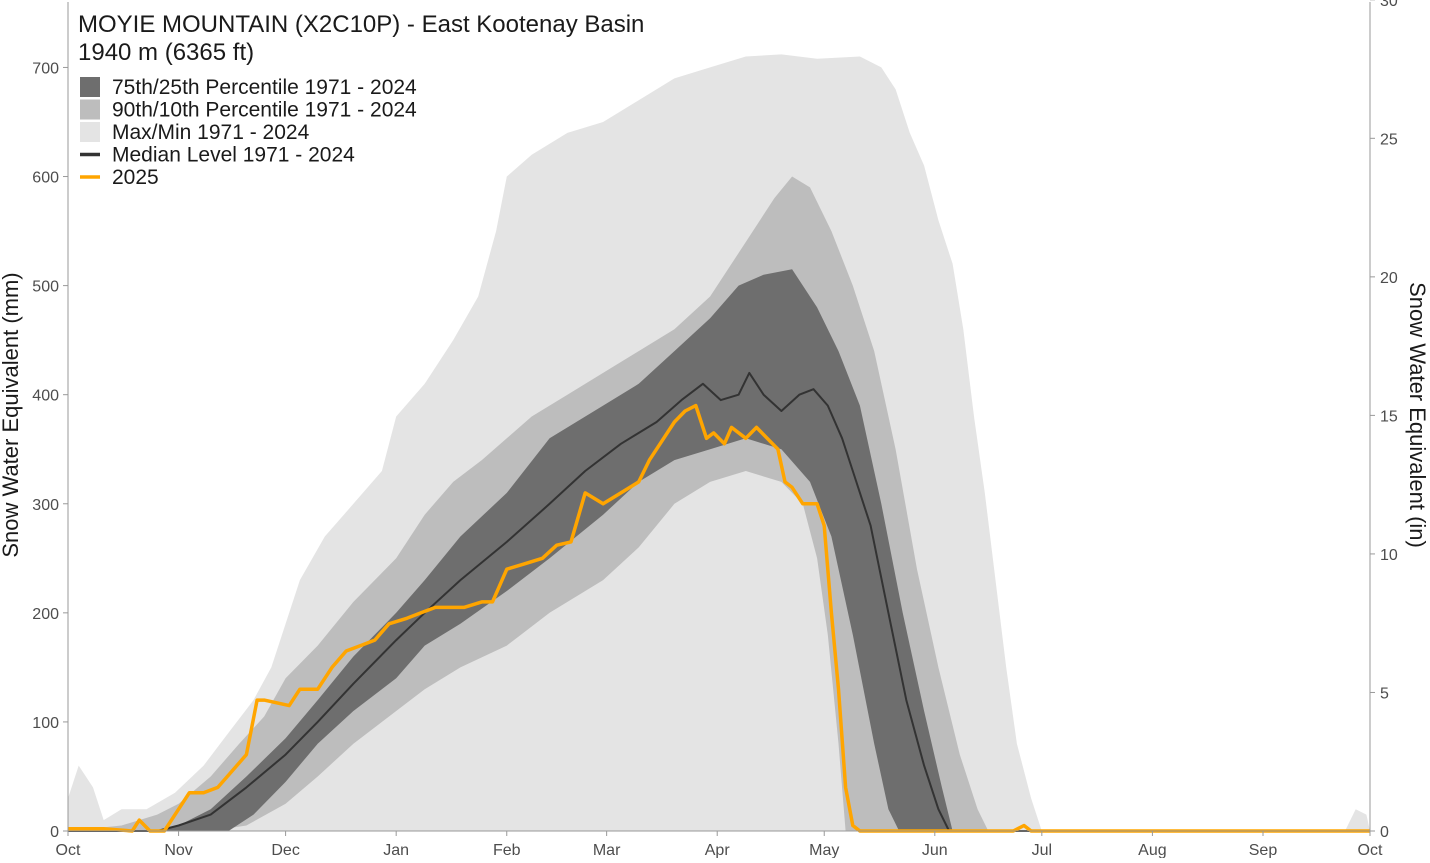 This screenshot has width=1430, height=863. I want to click on y2-tick-label: 15, so click(1389, 416).